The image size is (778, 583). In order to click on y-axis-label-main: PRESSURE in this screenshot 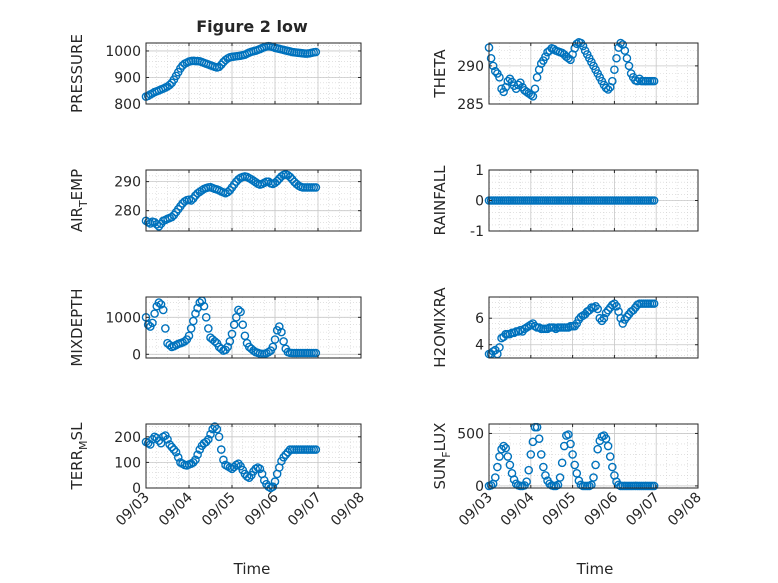, I will do `click(77, 73)`.